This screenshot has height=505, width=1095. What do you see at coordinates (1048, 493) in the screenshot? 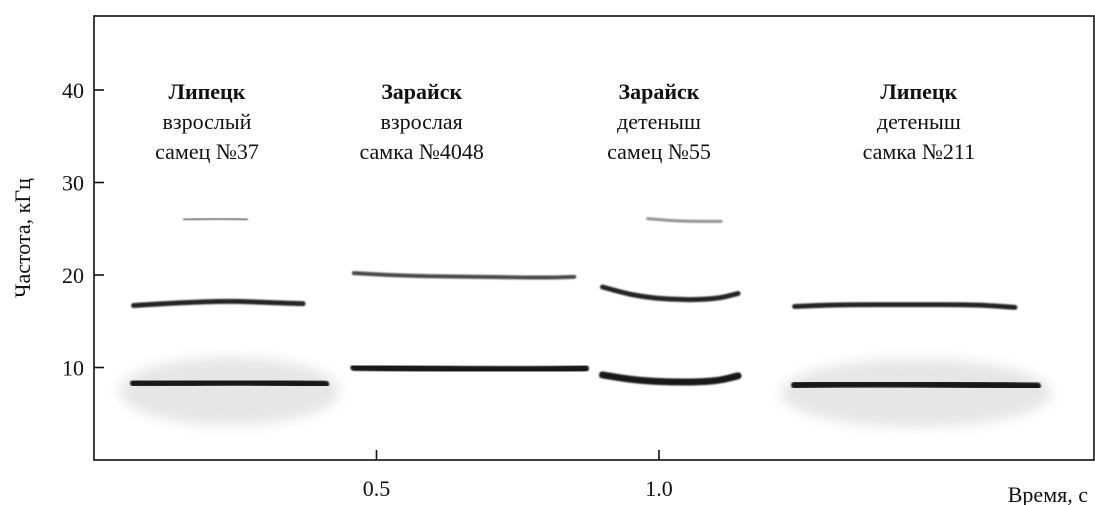
I see `x-axis-label: Время, с` at bounding box center [1048, 493].